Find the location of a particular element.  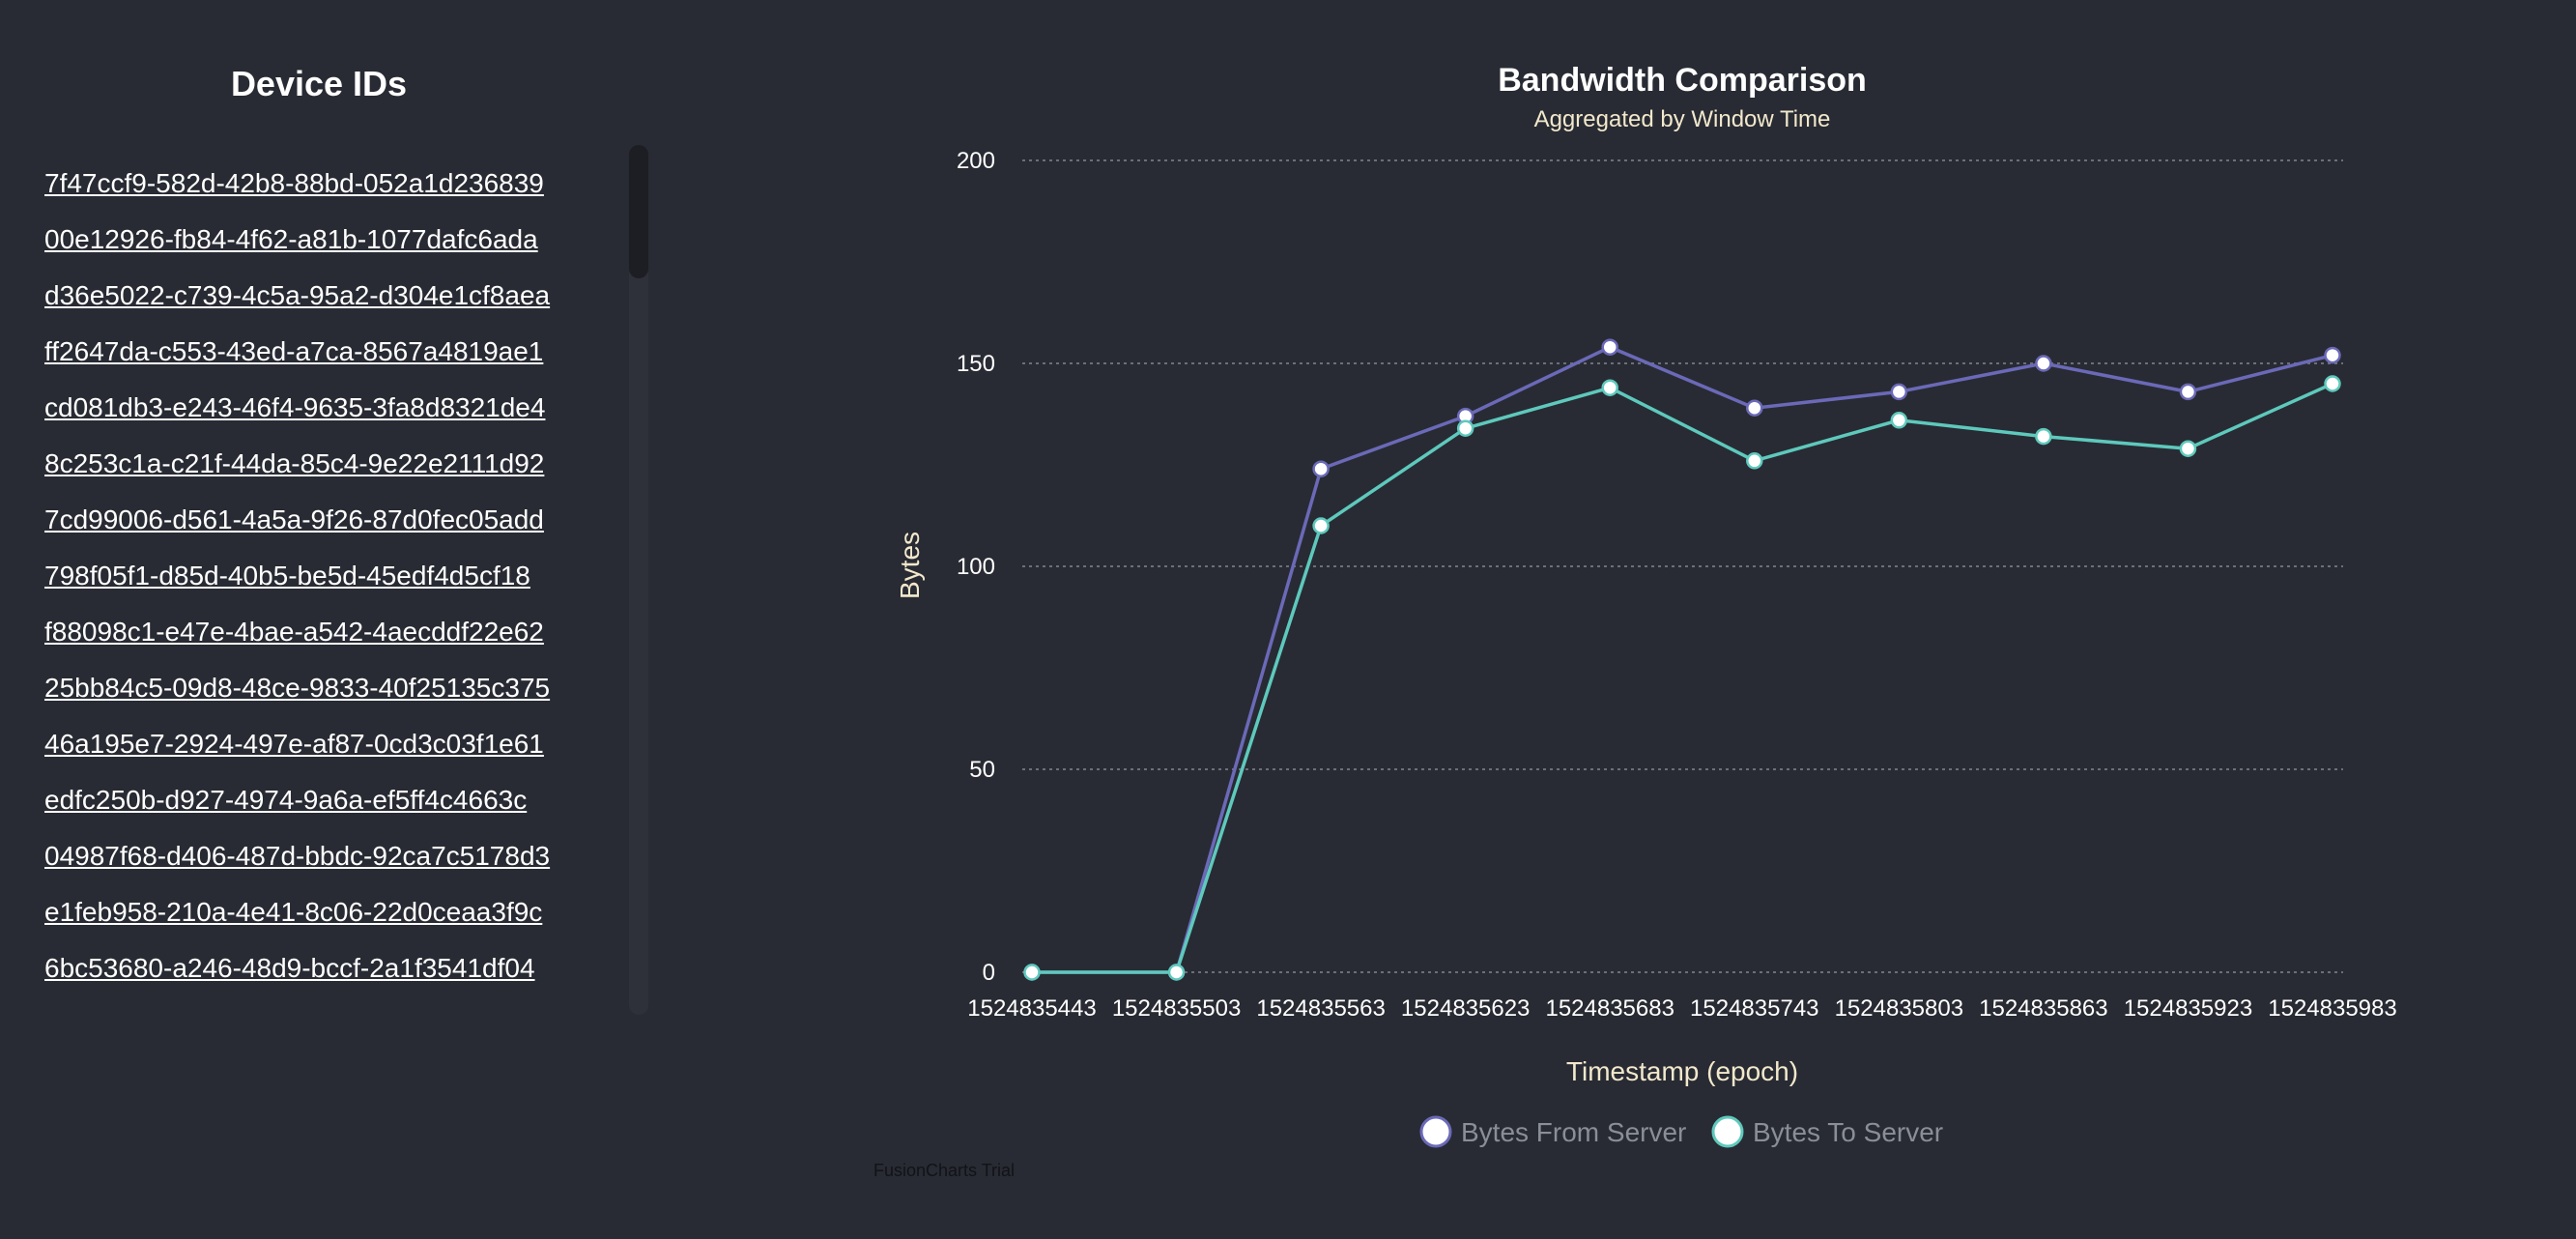

device-link: 8c253c1a-c21f-44da-85c4-9e22e2111d92 is located at coordinates (295, 463).